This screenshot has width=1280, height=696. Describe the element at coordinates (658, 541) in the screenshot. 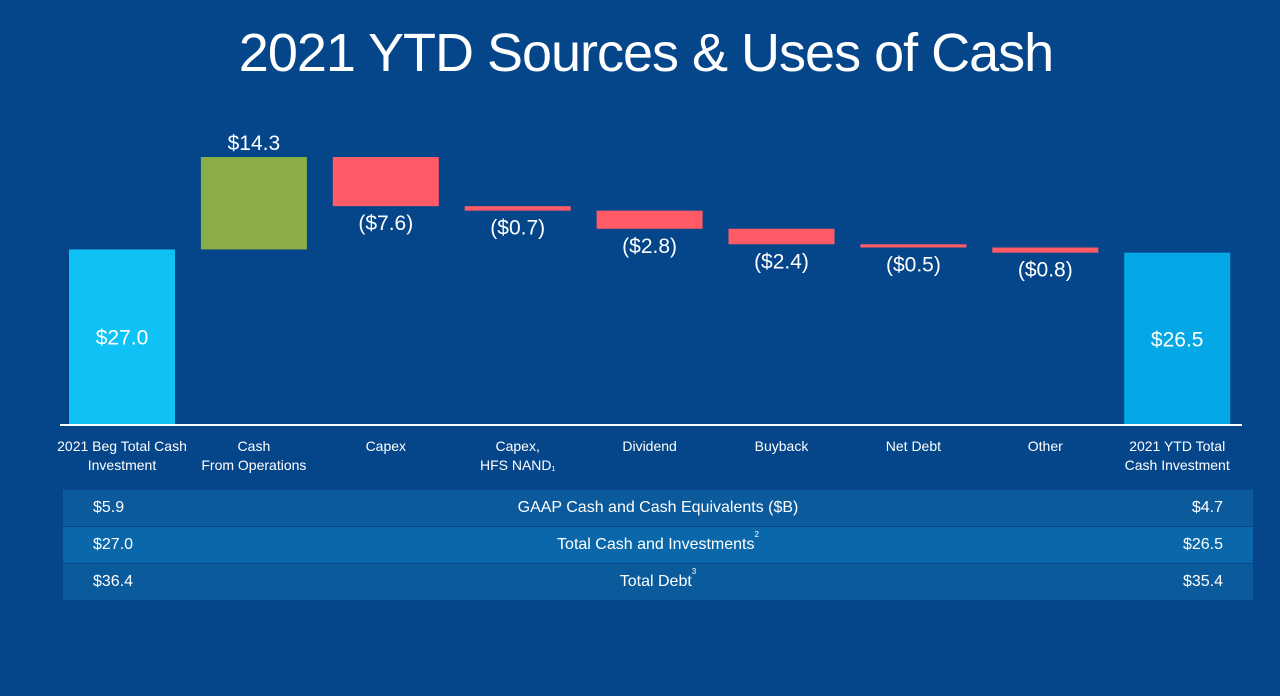

I see `row-label: Total Cash and Investments2` at that location.